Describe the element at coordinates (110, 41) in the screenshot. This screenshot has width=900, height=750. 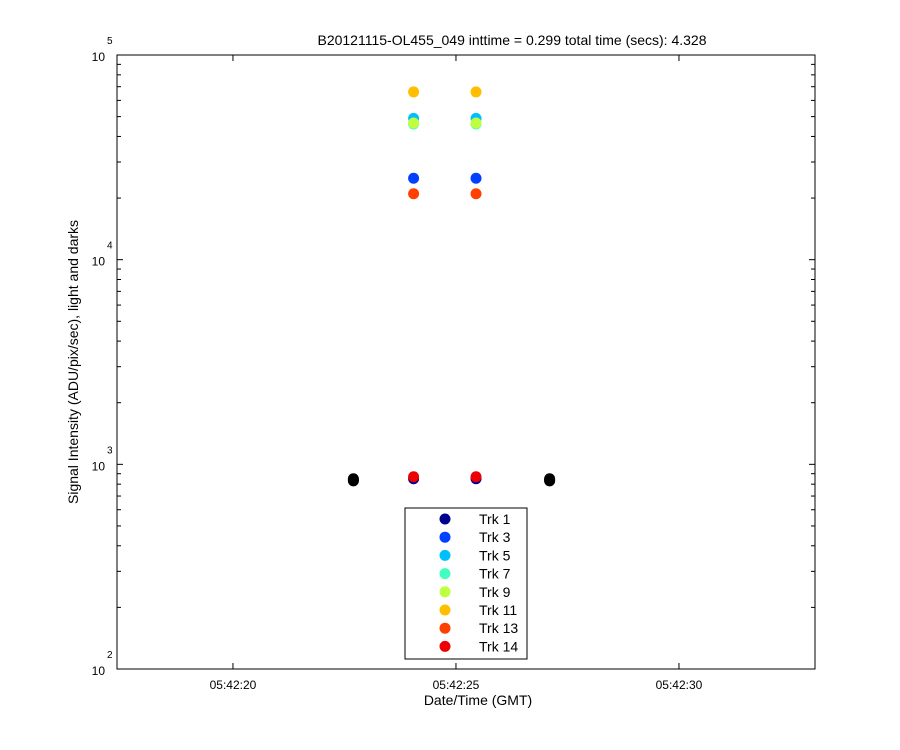
I see `y-tick-exponent: 5` at that location.